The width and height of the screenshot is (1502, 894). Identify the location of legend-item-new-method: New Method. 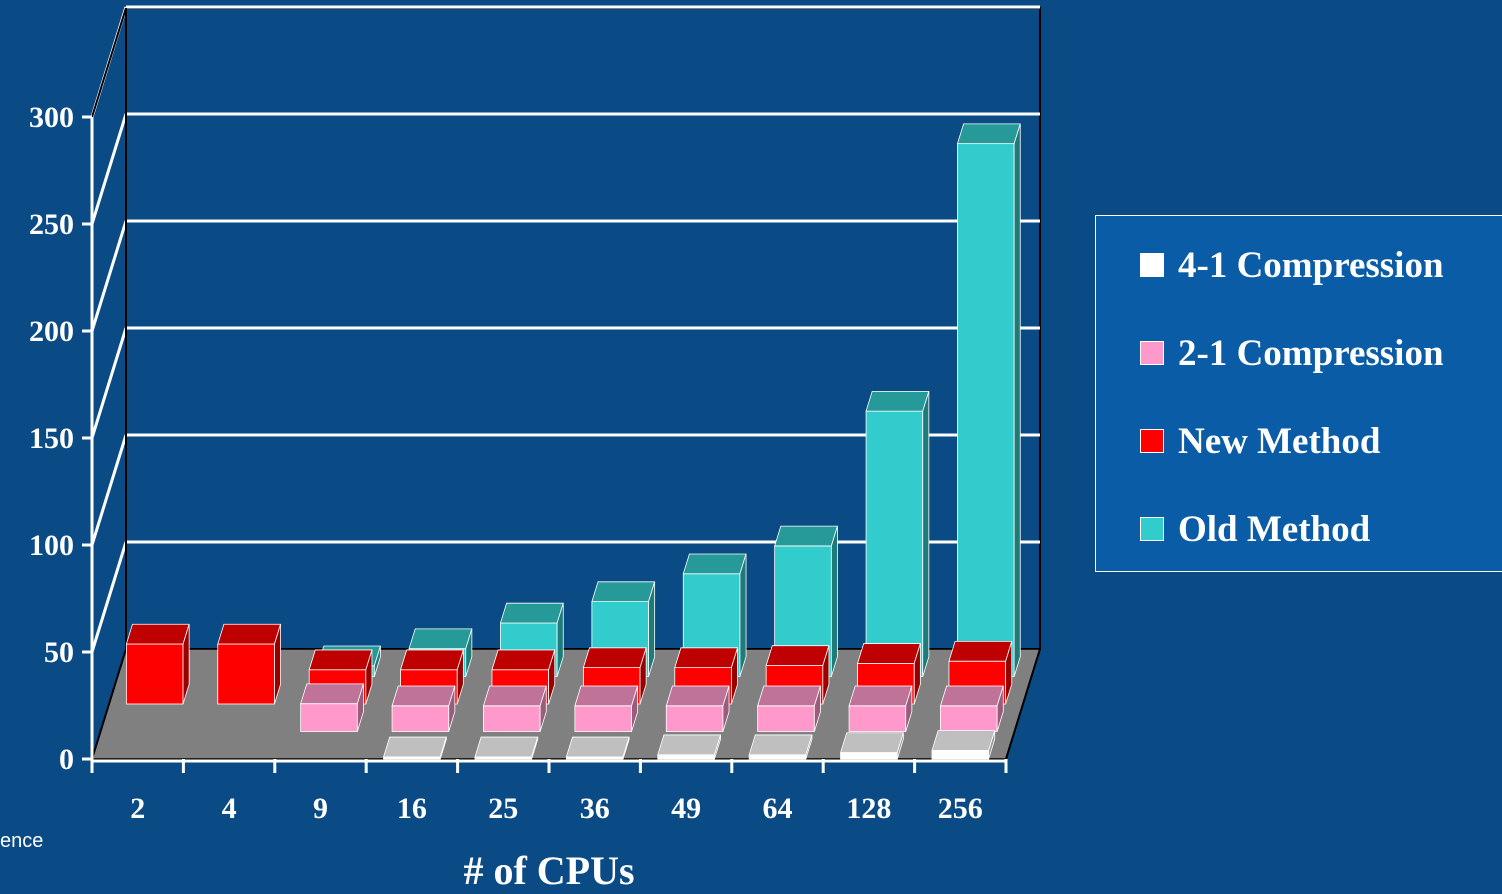
(1260, 441).